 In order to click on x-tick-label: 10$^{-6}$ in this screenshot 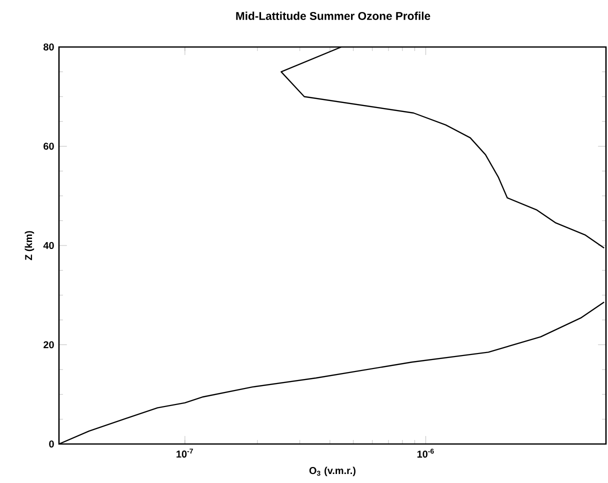, I will do `click(425, 453)`.